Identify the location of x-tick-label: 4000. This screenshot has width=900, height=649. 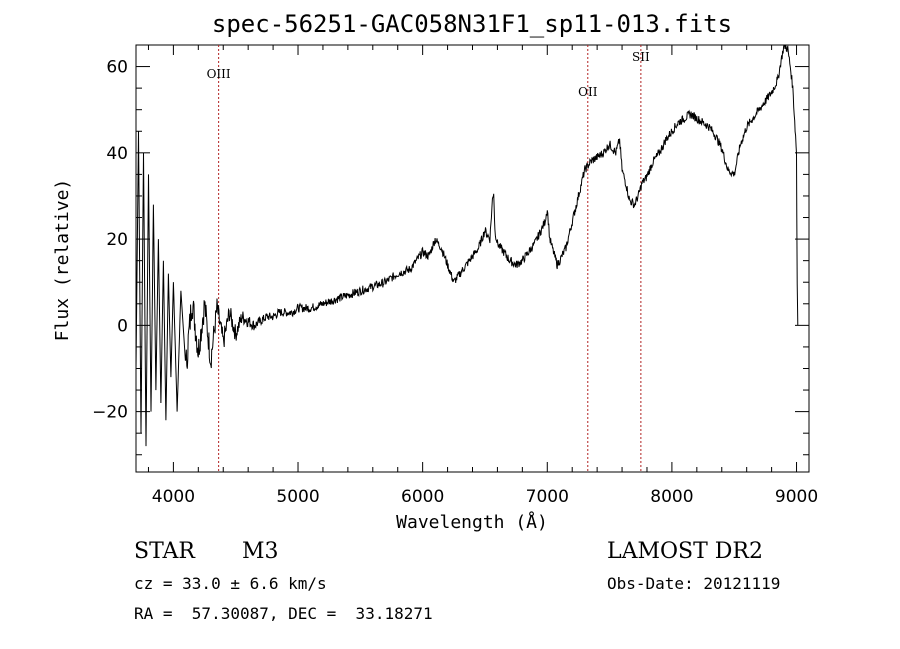
(173, 497).